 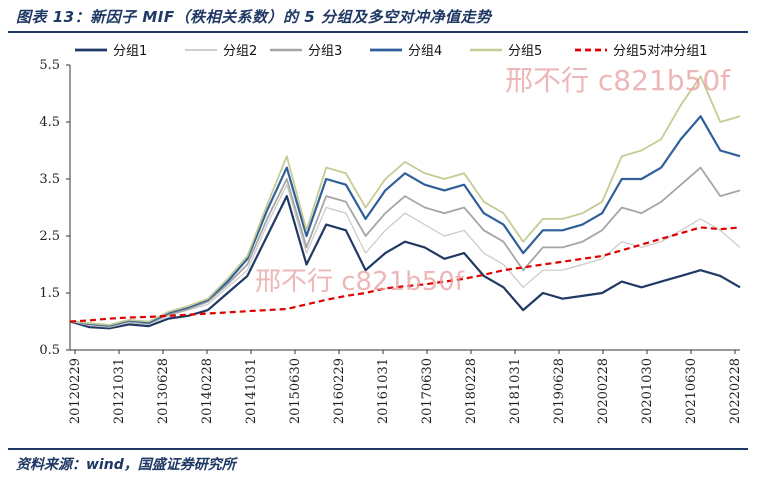 What do you see at coordinates (425, 51) in the screenshot?
I see `legend-label-分组4: 分组4` at bounding box center [425, 51].